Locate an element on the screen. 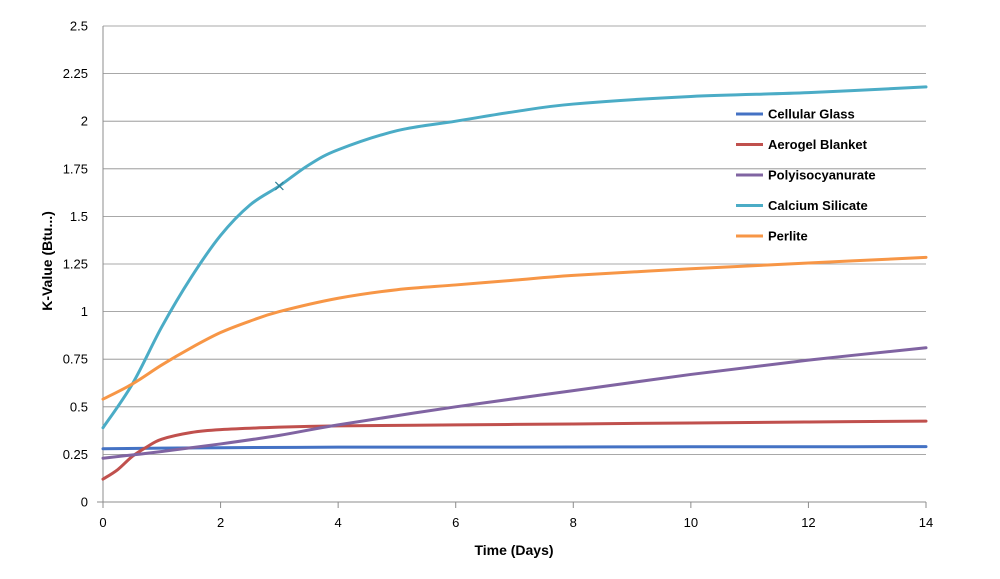  x-tick-label: 4 is located at coordinates (338, 522).